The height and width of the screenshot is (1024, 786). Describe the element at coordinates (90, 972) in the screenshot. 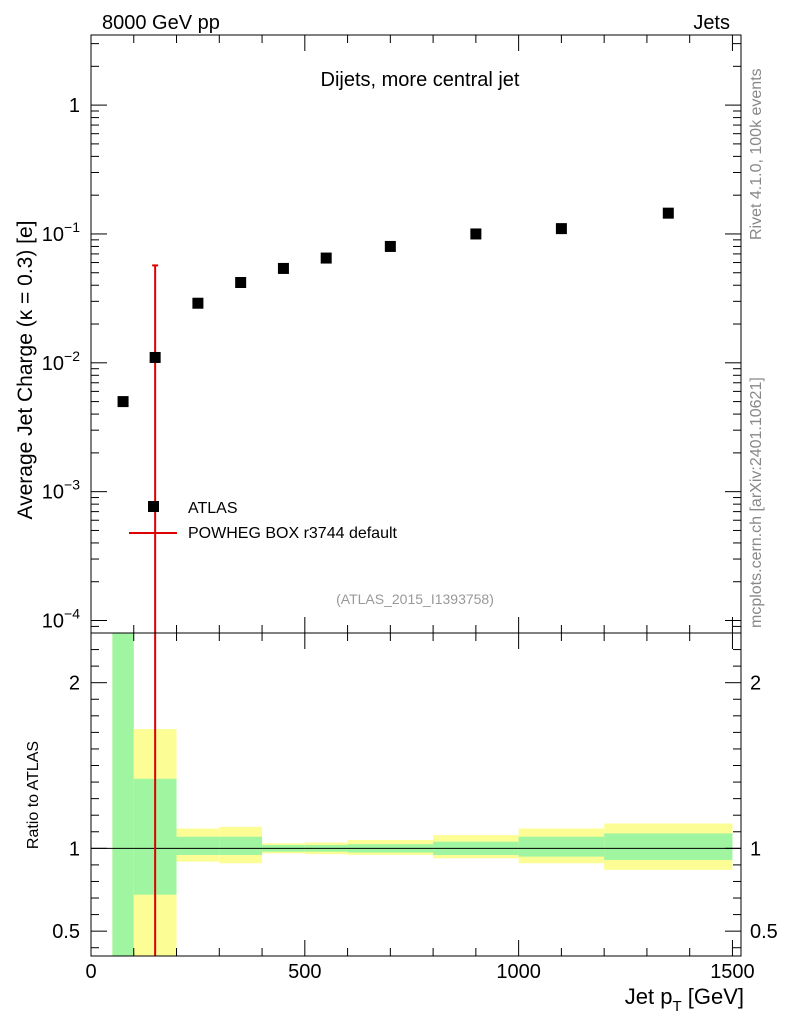

I see `x-tick-label: 0` at that location.